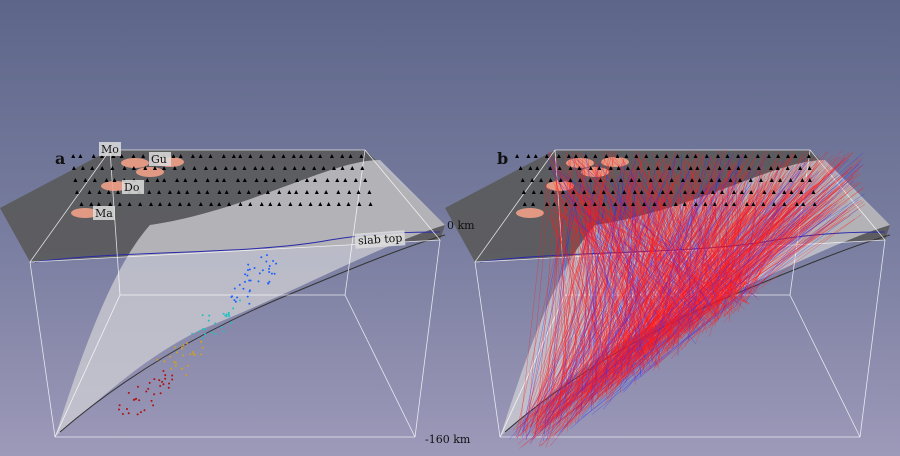 Image resolution: width=900 pixels, height=456 pixels. What do you see at coordinates (132, 187) in the screenshot?
I see `svg-text: Do` at bounding box center [132, 187].